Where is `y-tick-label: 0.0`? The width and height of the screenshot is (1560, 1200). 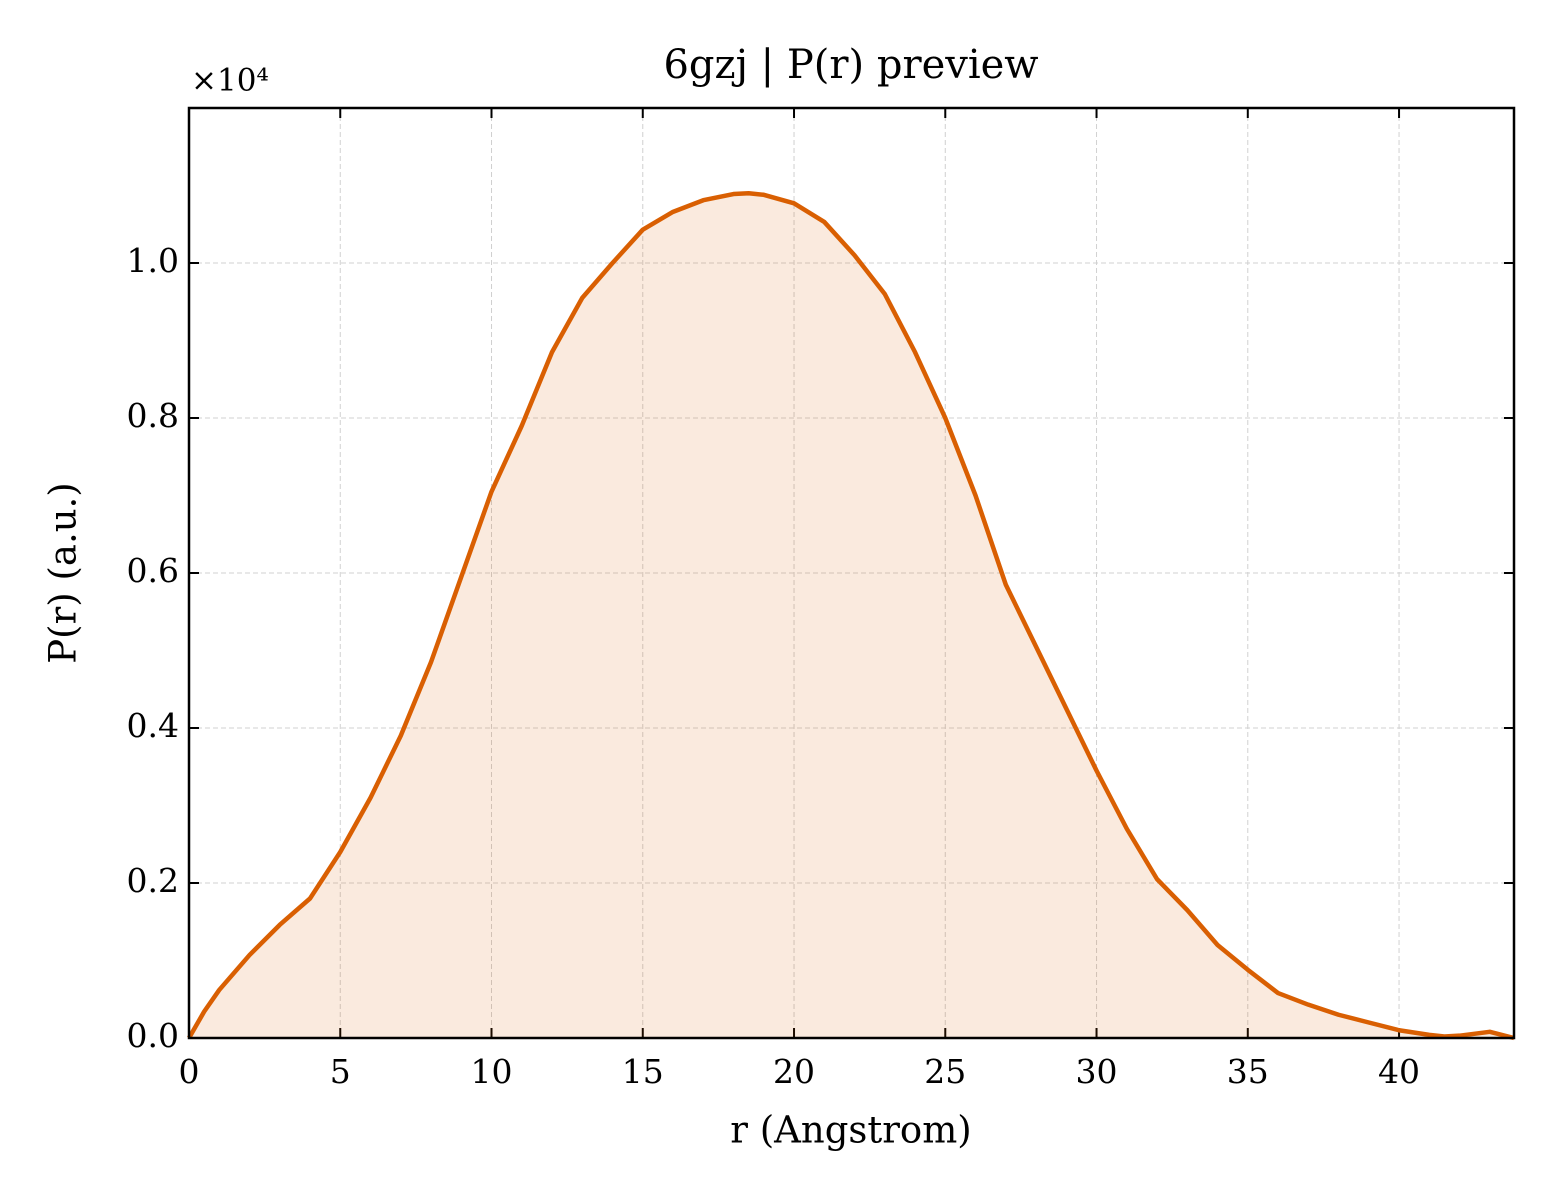 y-tick-label: 0.0 is located at coordinates (153, 1035).